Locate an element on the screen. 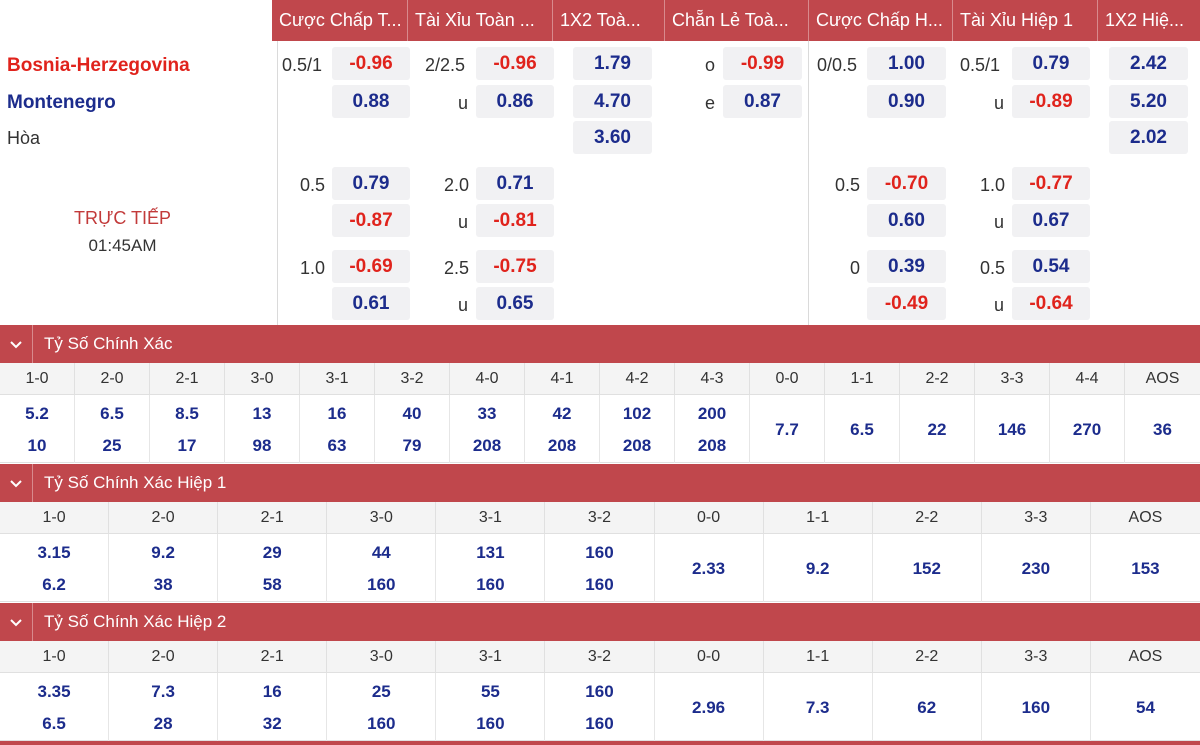 The image size is (1200, 745). away-team: Montenegro is located at coordinates (61, 102).